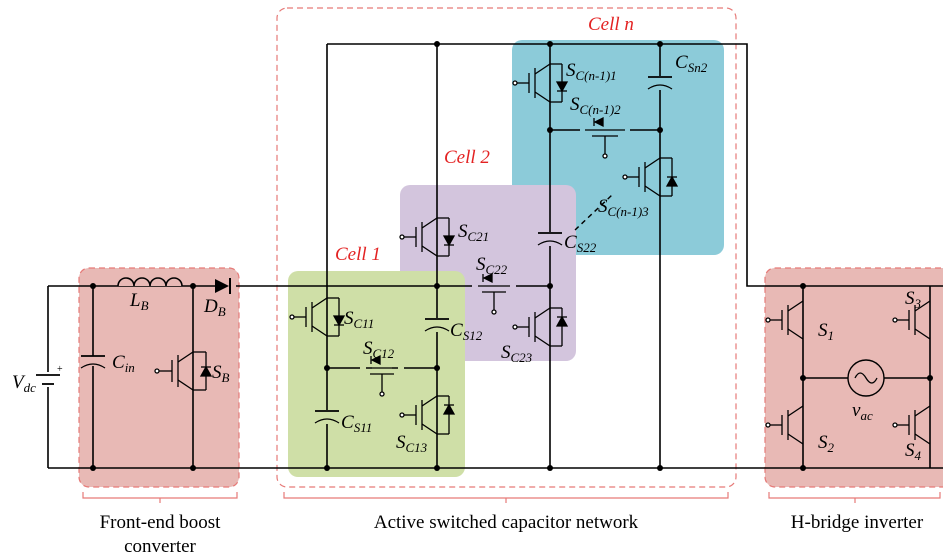  What do you see at coordinates (550, 239) in the screenshot?
I see `cs22-capacitor-icon` at bounding box center [550, 239].